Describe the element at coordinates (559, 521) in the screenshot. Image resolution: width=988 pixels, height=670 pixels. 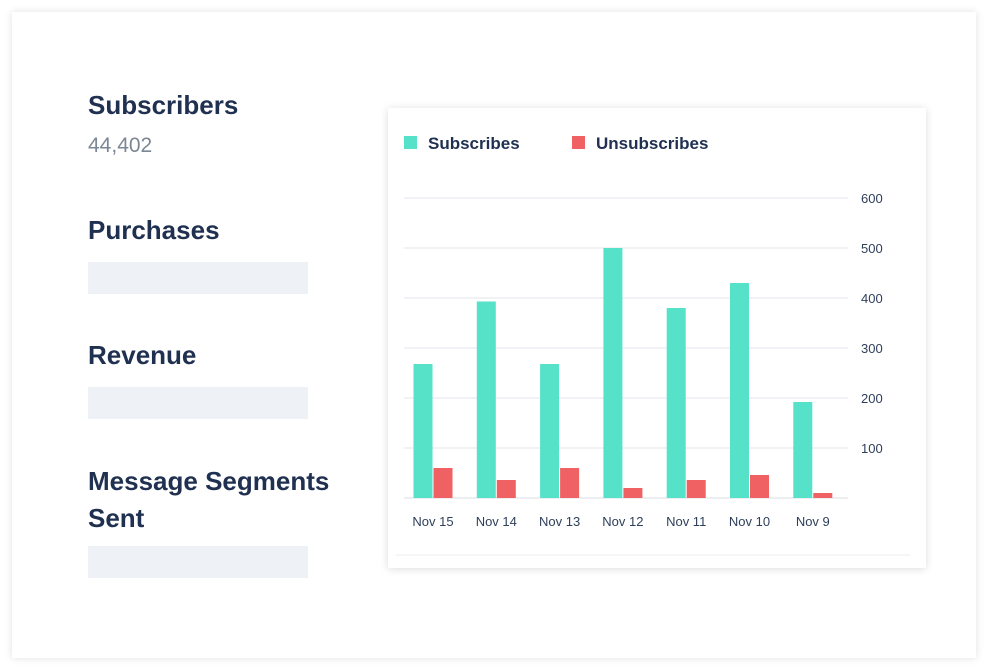
I see `x-tick-label: Nov 13` at that location.